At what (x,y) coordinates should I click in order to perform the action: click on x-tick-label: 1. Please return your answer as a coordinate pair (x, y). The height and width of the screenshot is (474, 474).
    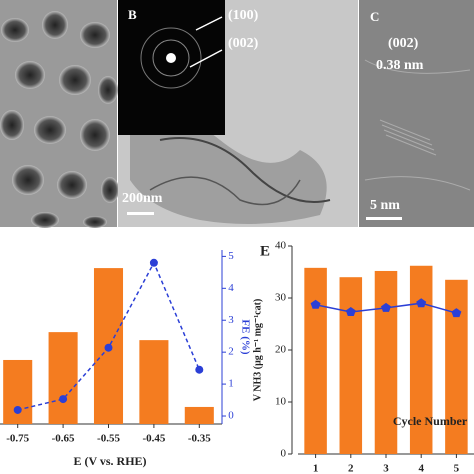
    Looking at the image, I should click on (316, 468).